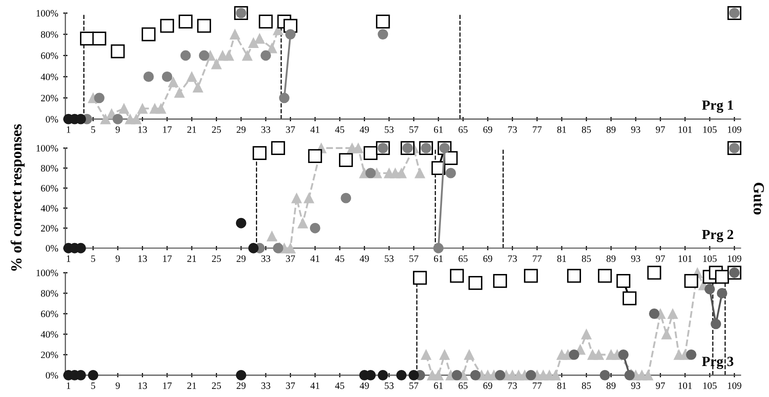 This screenshot has height=397, width=769. Describe the element at coordinates (339, 258) in the screenshot. I see `x-tick-label: 45` at that location.